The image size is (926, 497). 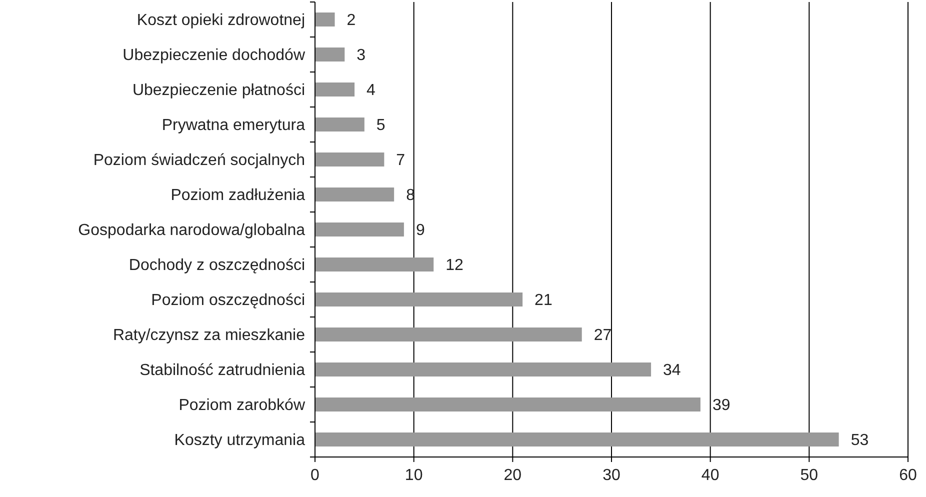 I want to click on x-tick-label: 60, so click(x=908, y=475).